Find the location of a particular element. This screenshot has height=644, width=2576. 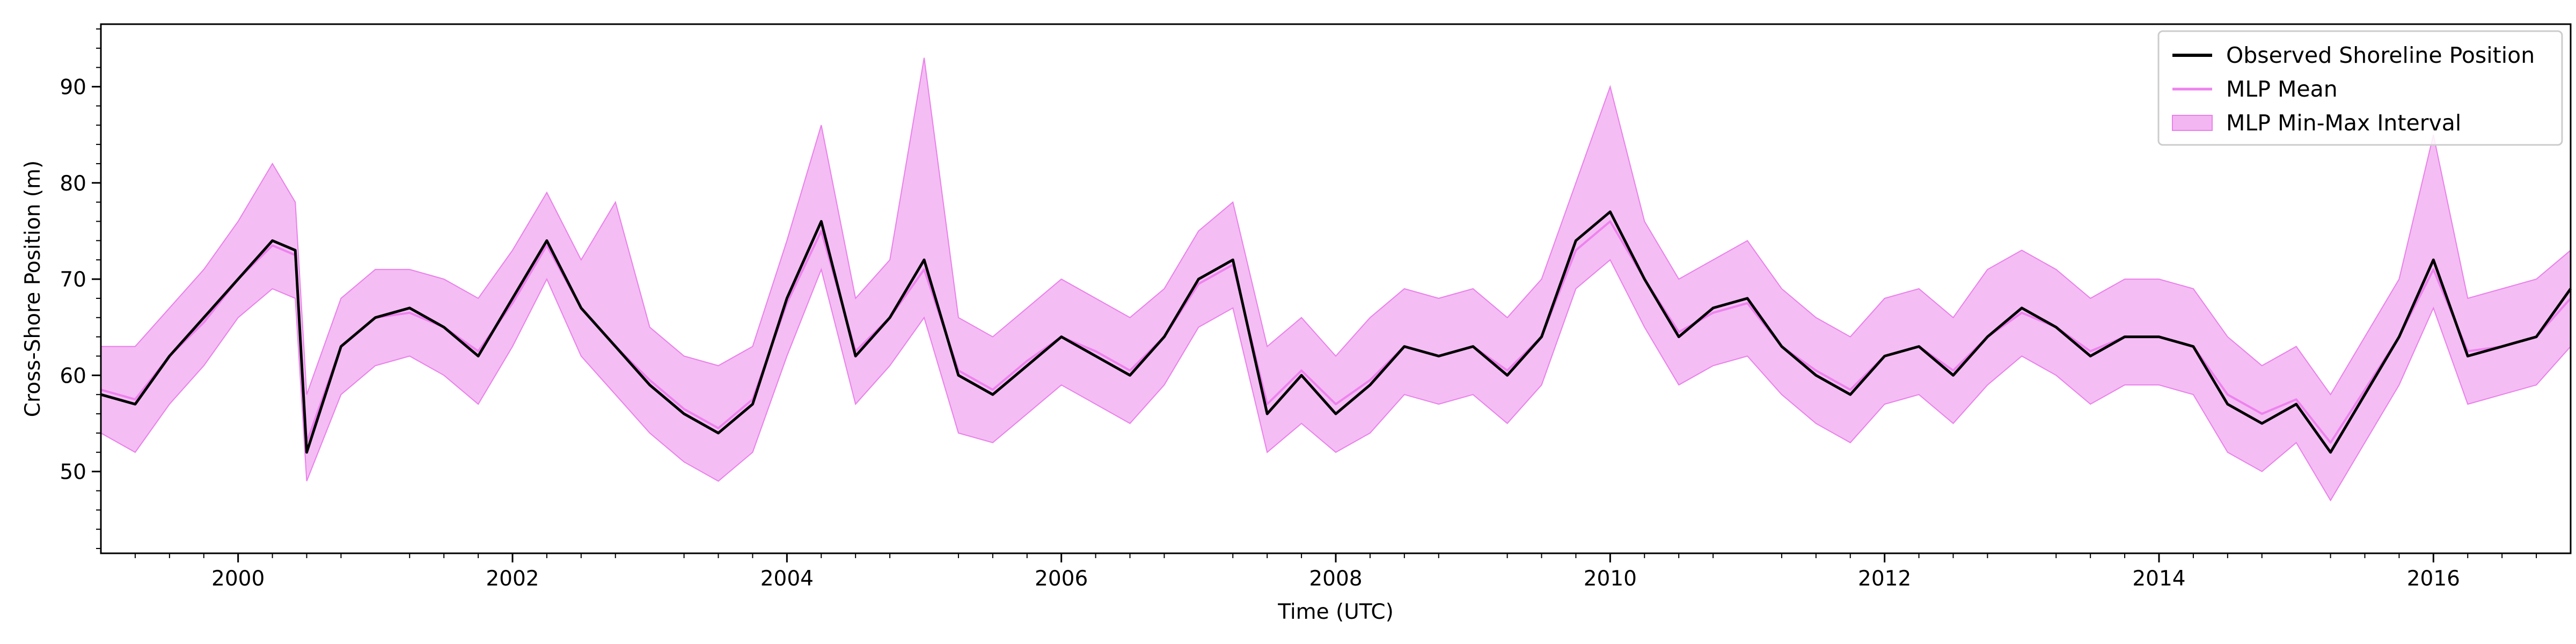

x-tick-label: 2010 is located at coordinates (1610, 579).